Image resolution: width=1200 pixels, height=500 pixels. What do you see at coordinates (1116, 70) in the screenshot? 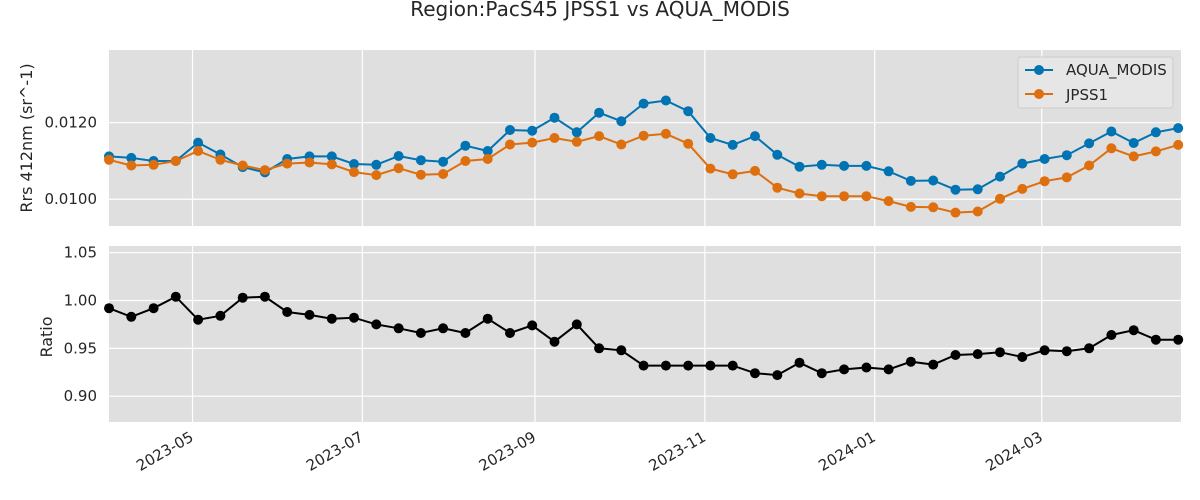
I see `legend-label-aqua: AQUA_MODIS` at bounding box center [1116, 70].